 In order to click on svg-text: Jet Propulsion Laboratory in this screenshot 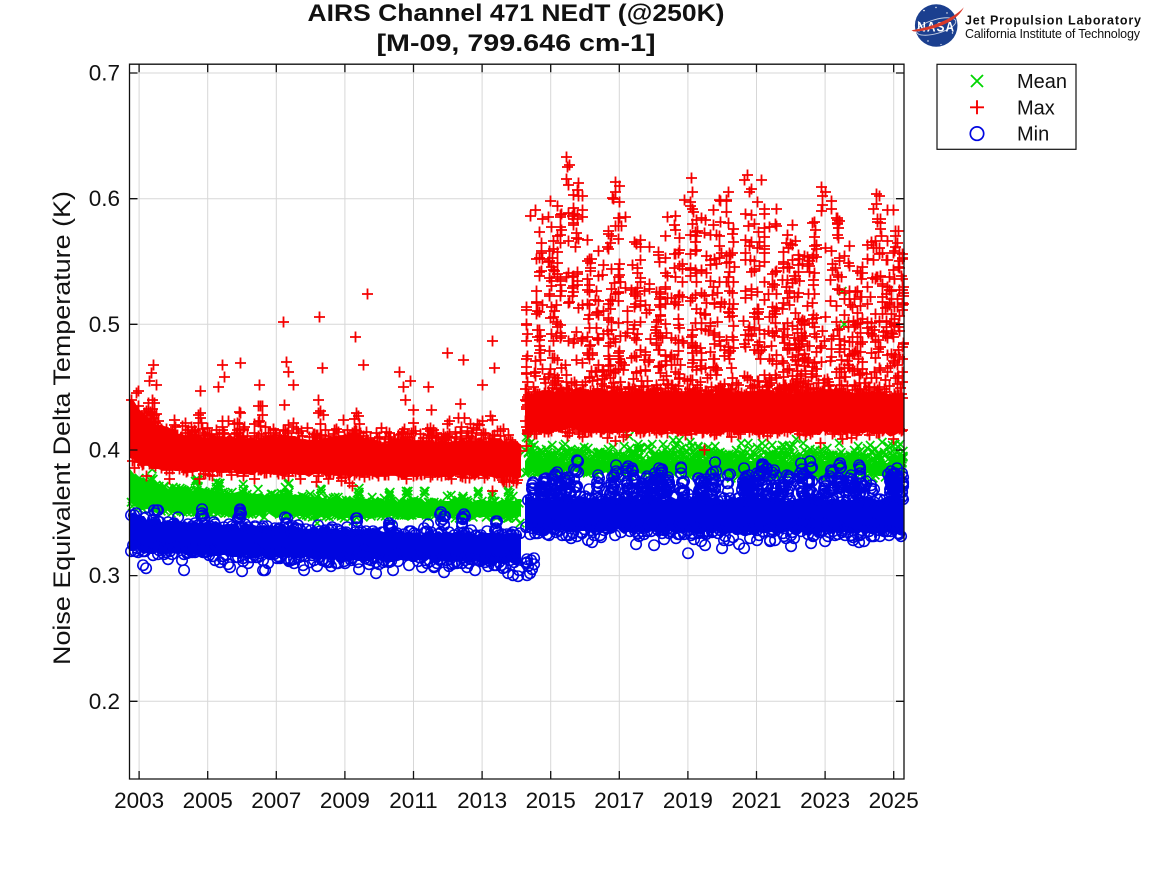, I will do `click(1053, 21)`.